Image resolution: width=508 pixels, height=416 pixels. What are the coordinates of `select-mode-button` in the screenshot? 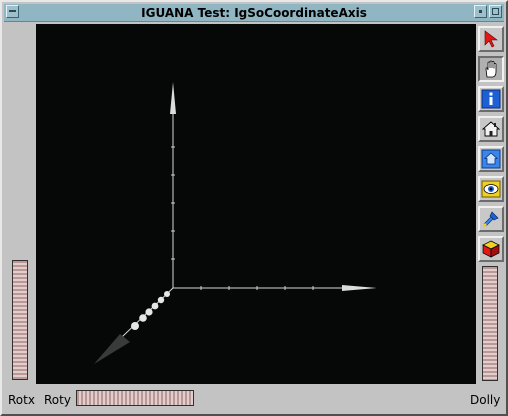 It's located at (491, 39).